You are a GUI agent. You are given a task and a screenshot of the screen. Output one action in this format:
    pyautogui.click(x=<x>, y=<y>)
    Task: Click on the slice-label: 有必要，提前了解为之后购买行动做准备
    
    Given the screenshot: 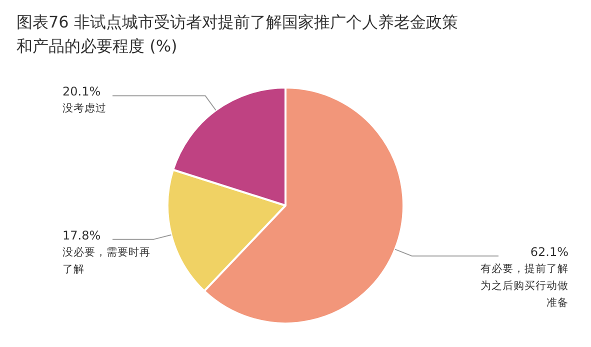 What is the action you would take?
    pyautogui.click(x=524, y=285)
    